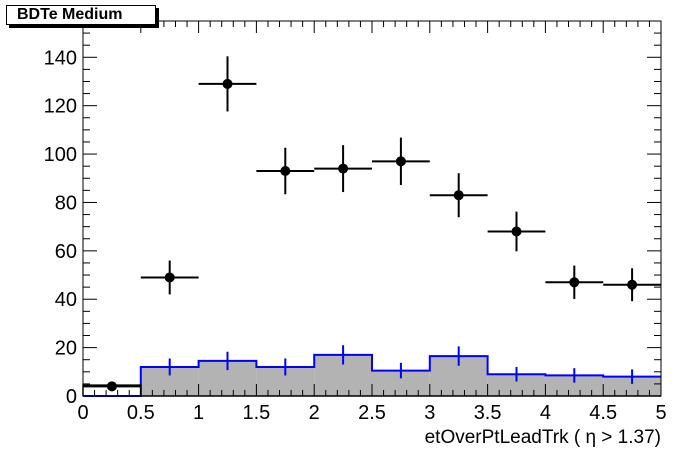  What do you see at coordinates (71, 397) in the screenshot?
I see `y-tick-label: 0` at bounding box center [71, 397].